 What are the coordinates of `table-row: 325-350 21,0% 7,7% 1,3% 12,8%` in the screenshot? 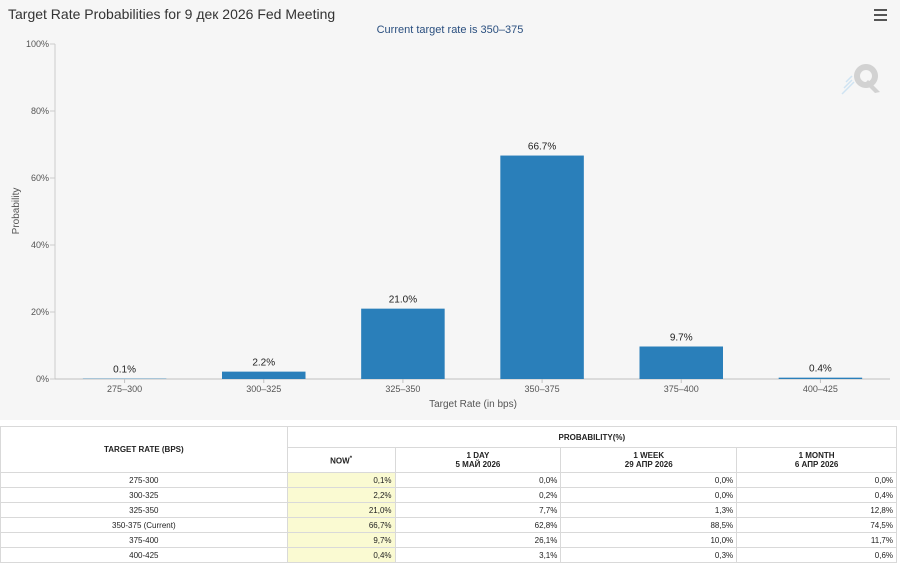 It's located at (448, 510).